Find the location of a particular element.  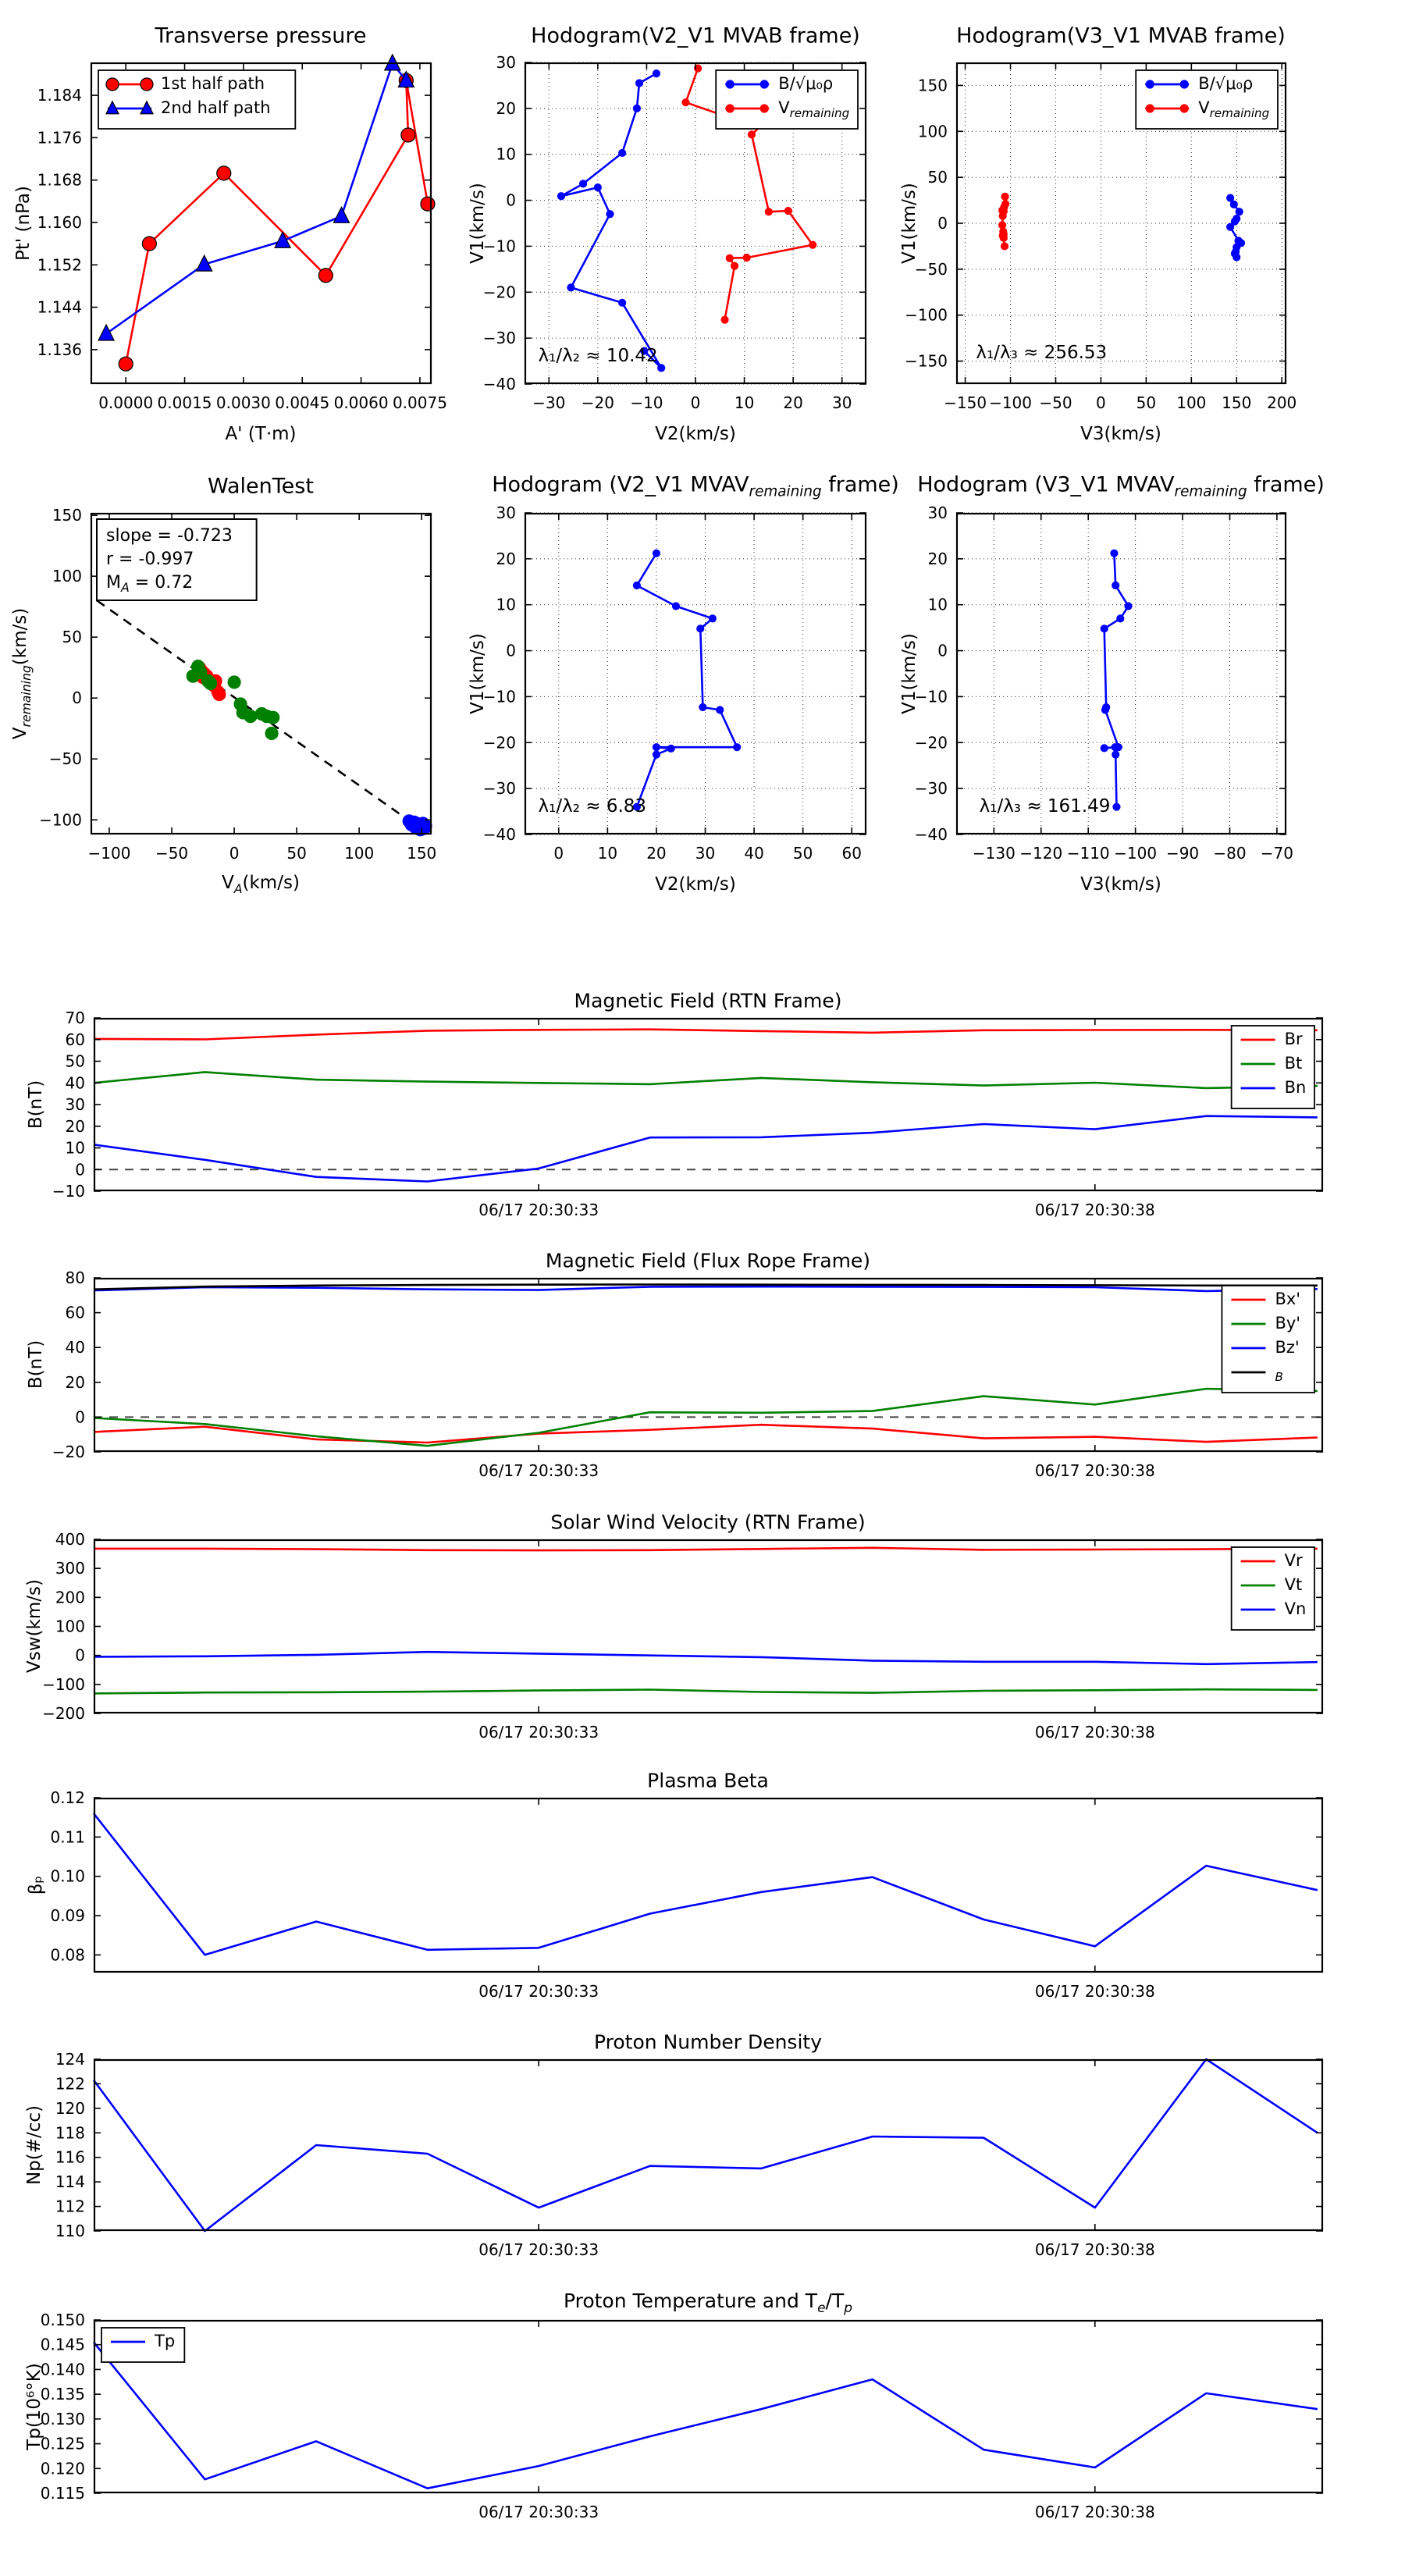

svg-text: 1.160 is located at coordinates (60, 222).